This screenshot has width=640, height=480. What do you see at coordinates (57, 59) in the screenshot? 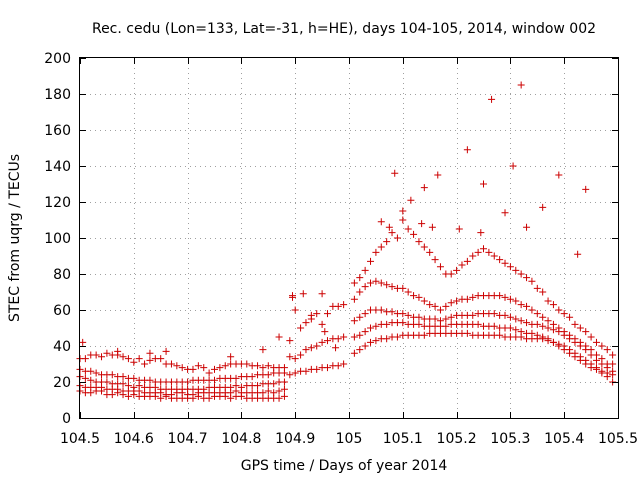
I see `y-tick-label: 200` at bounding box center [57, 59].